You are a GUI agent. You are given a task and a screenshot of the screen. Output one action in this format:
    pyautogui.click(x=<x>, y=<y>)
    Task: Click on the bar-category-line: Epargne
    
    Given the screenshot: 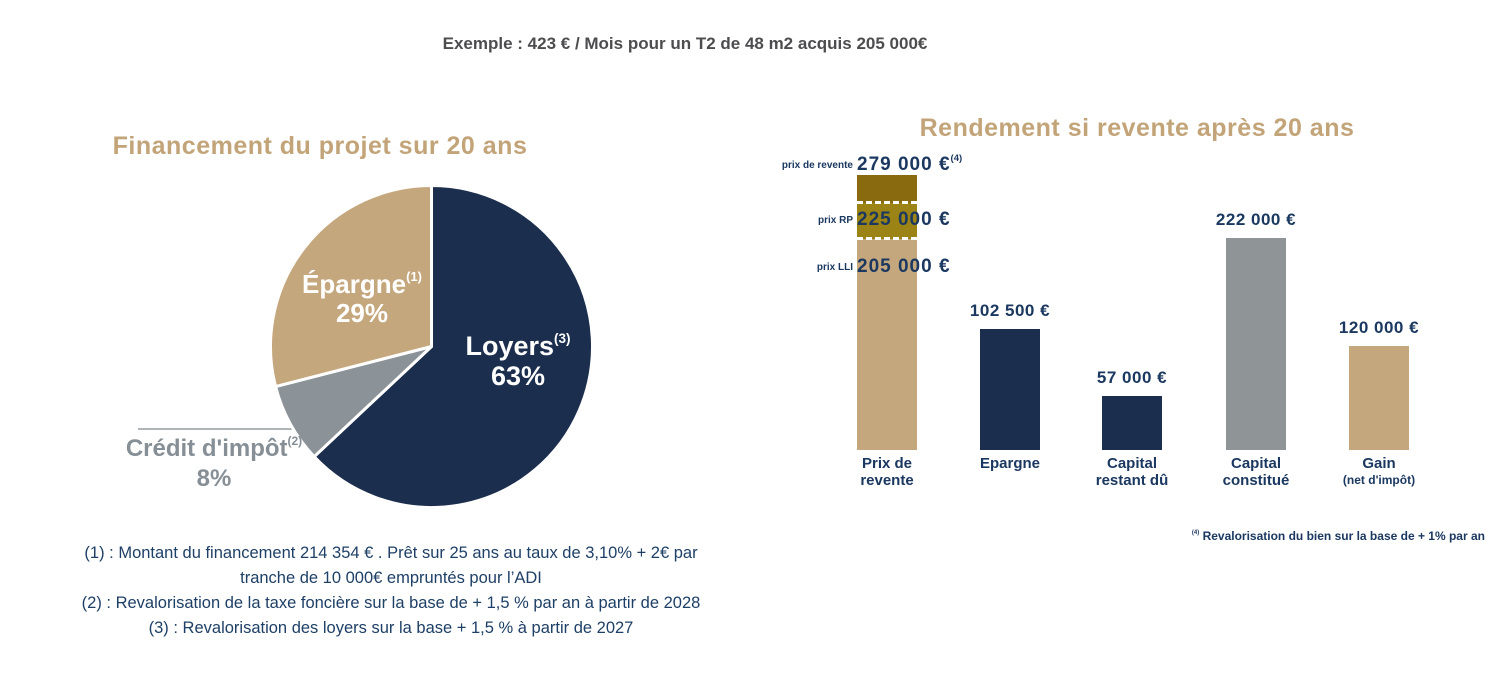 What is the action you would take?
    pyautogui.click(x=1009, y=463)
    